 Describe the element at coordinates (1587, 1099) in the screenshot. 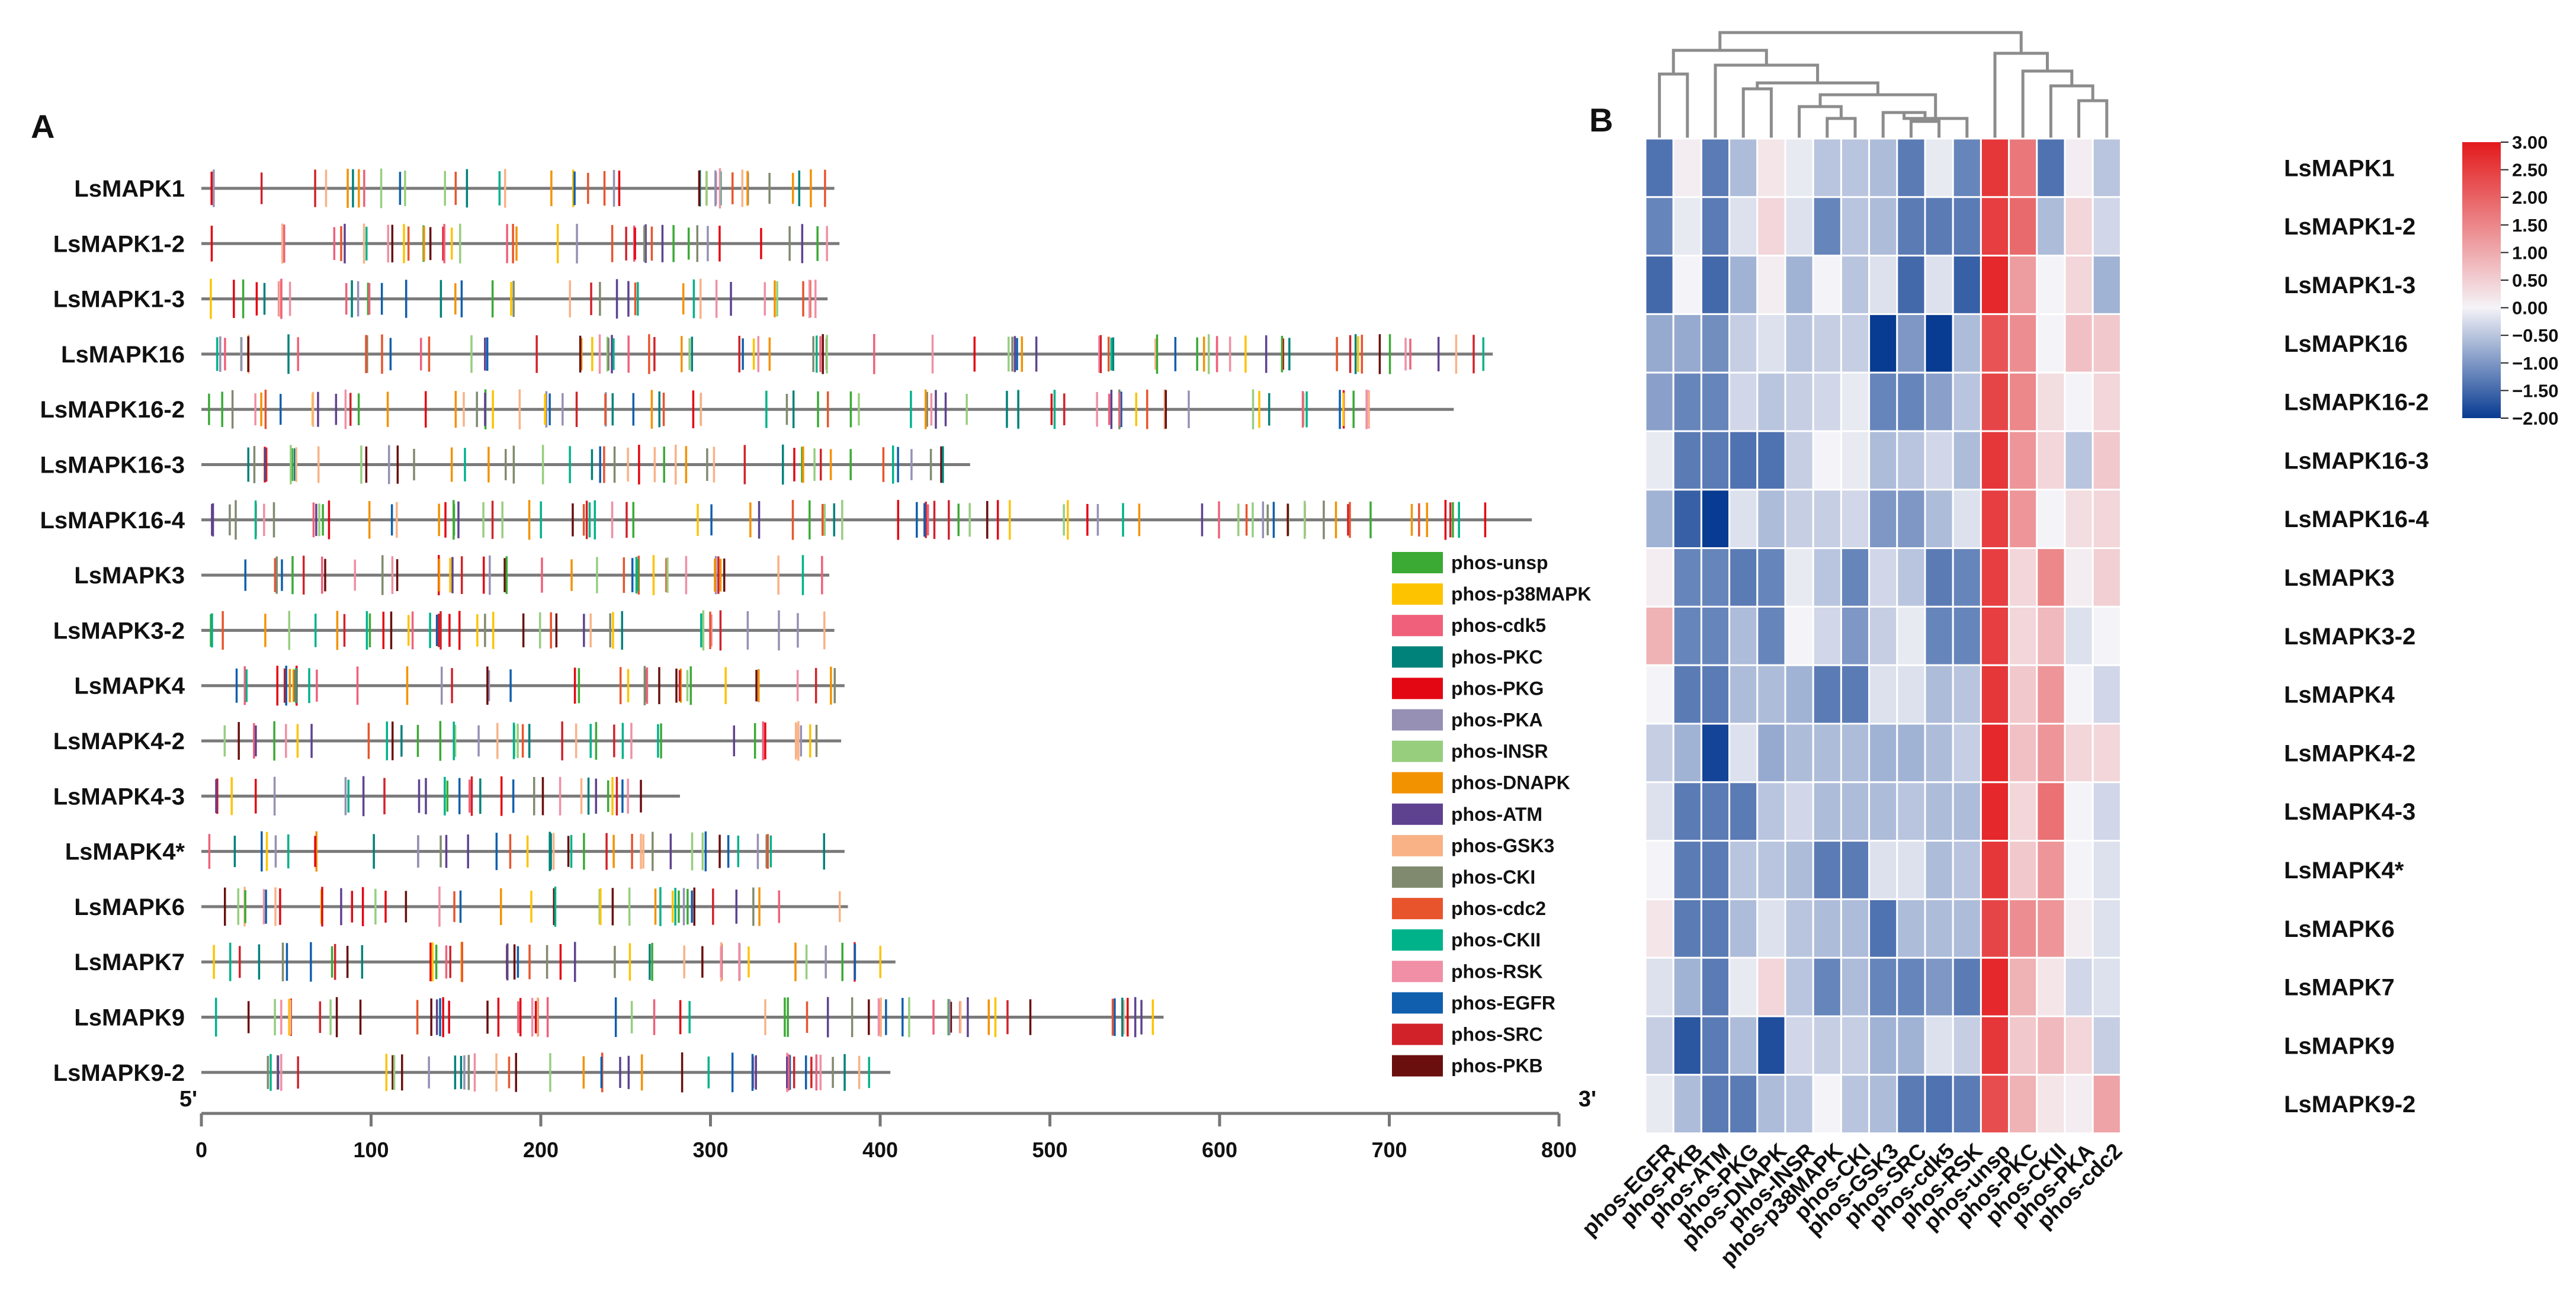

I see `axis-end-label: 3'` at that location.